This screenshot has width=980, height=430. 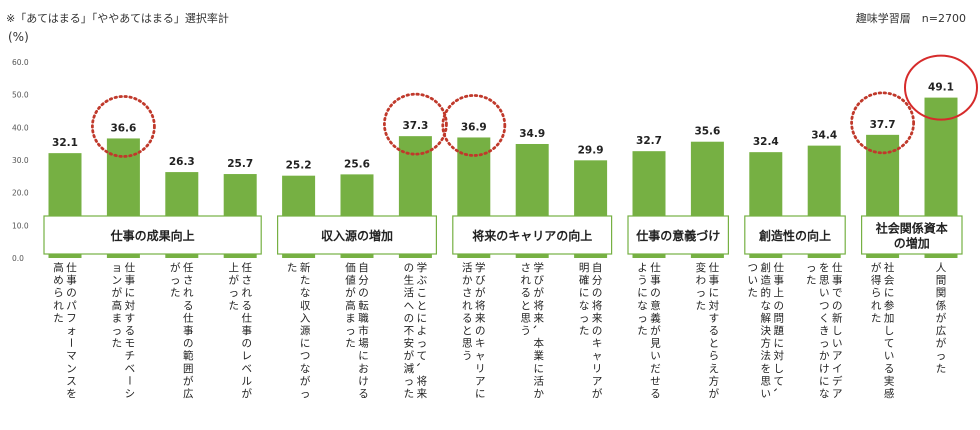 I want to click on category-label-char: え, so click(x=714, y=369).